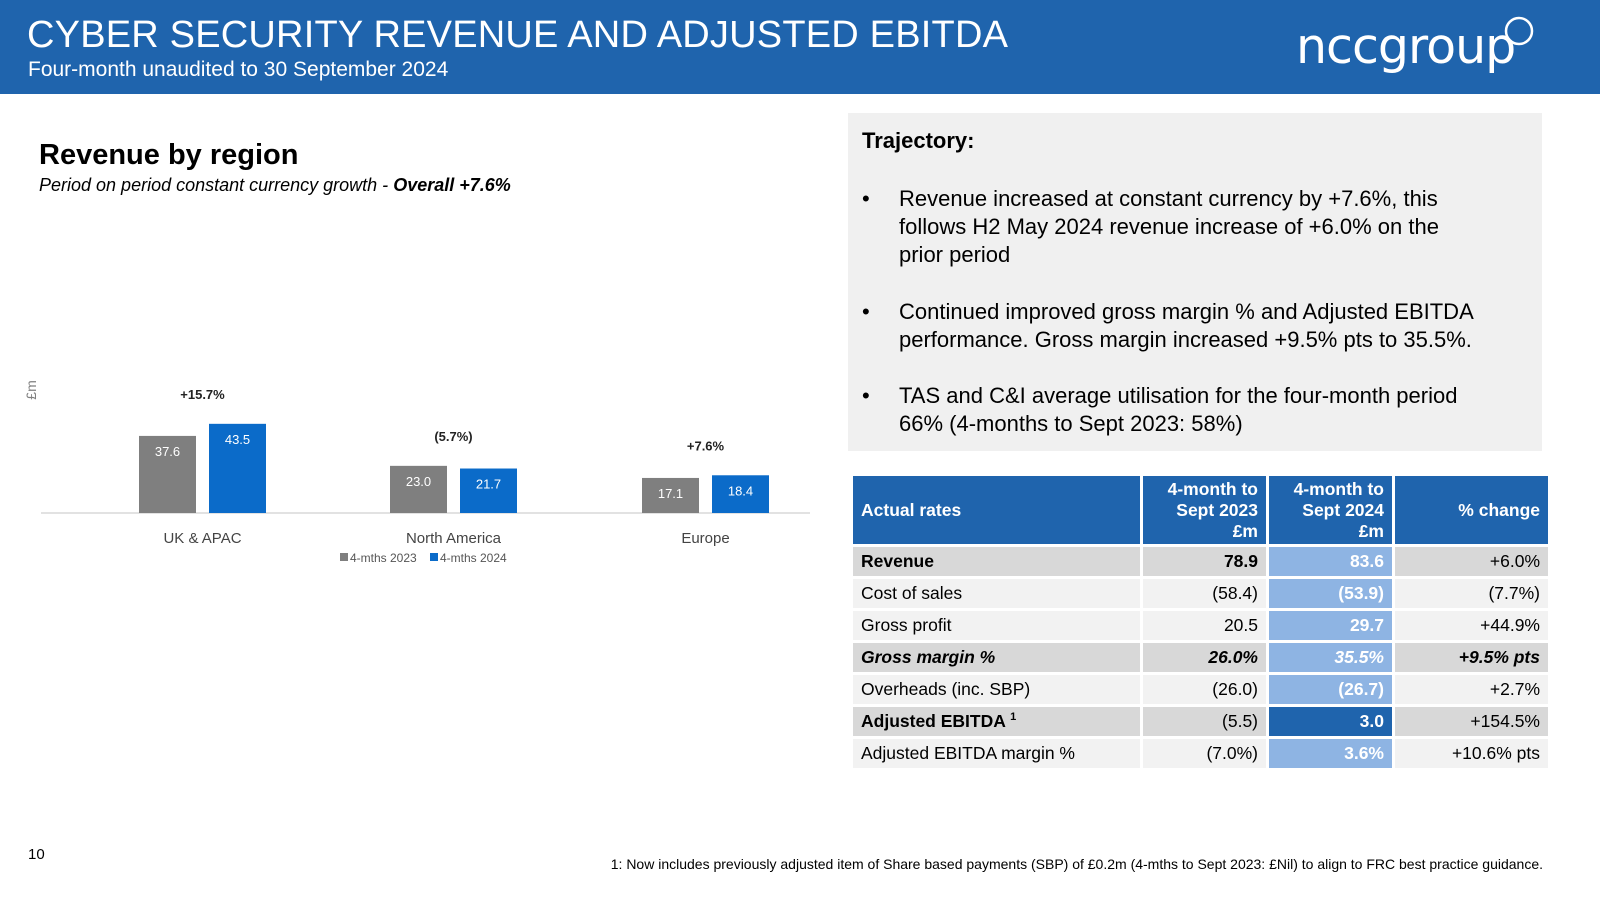 The height and width of the screenshot is (900, 1600). Describe the element at coordinates (1330, 510) in the screenshot. I see `table-header-cell: 4-month to Sept 2024 £m` at that location.